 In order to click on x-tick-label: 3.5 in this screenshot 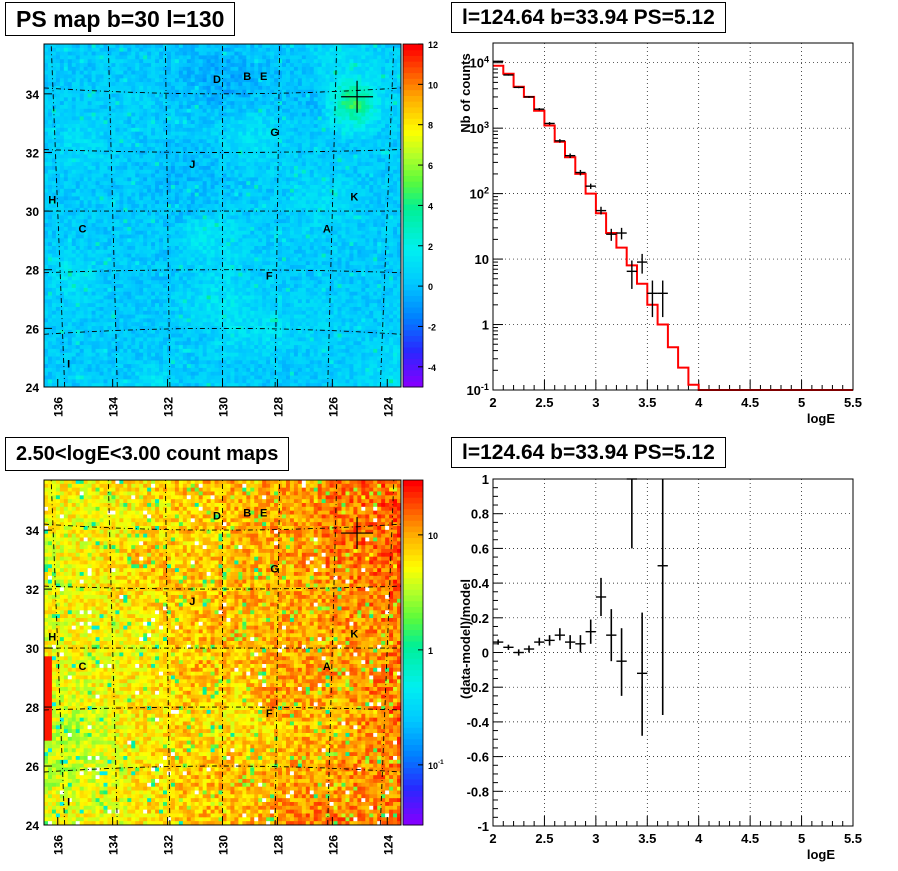, I will do `click(647, 838)`.